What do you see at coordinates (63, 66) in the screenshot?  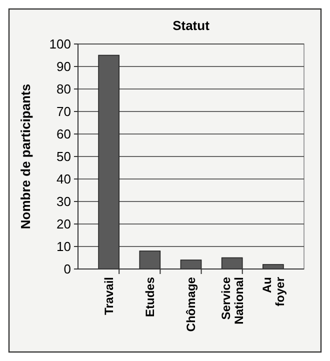 I see `y-tick-label: 90` at bounding box center [63, 66].